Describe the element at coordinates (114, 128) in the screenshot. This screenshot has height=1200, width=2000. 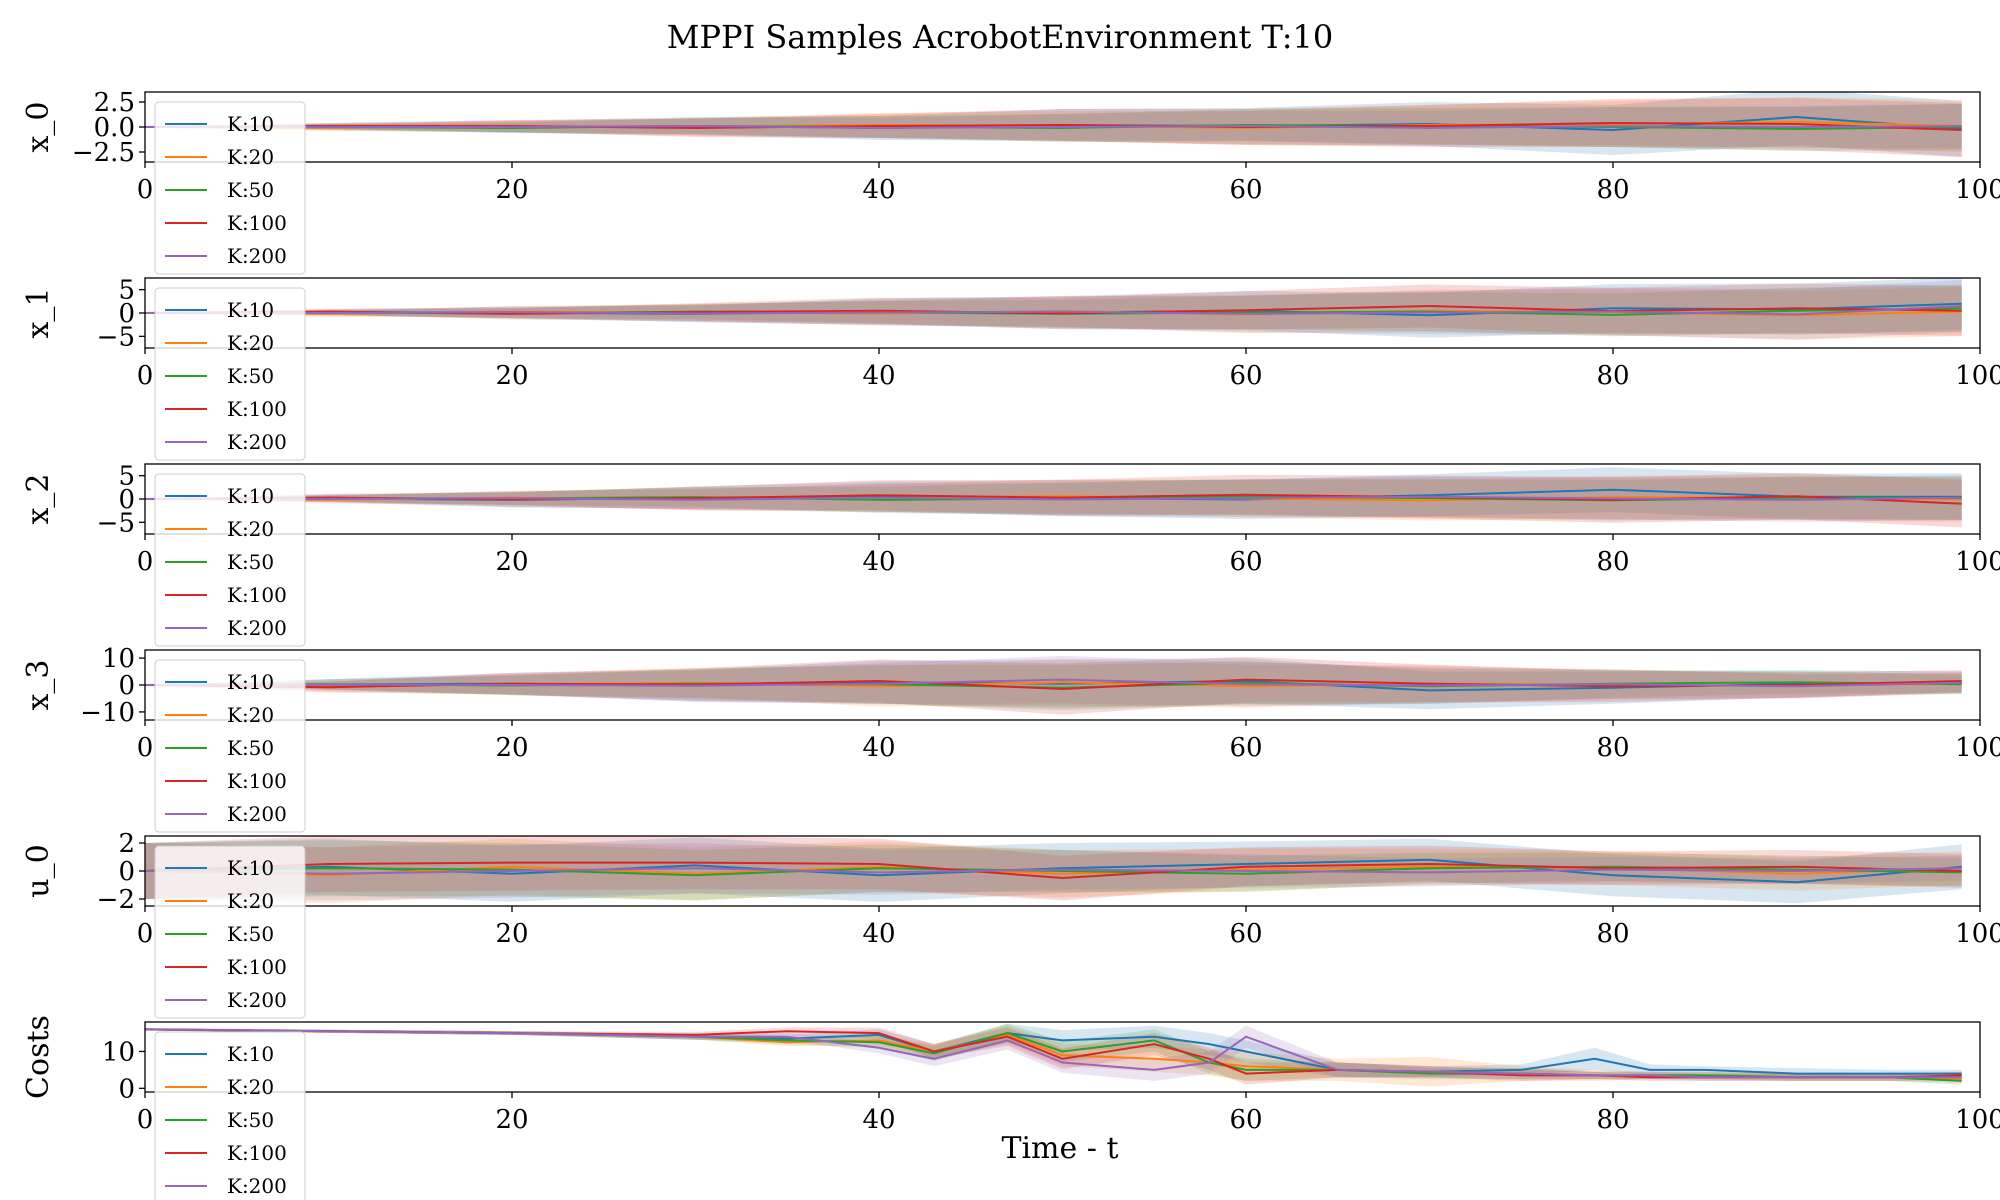
I see `y-tick-label: 0.0` at that location.